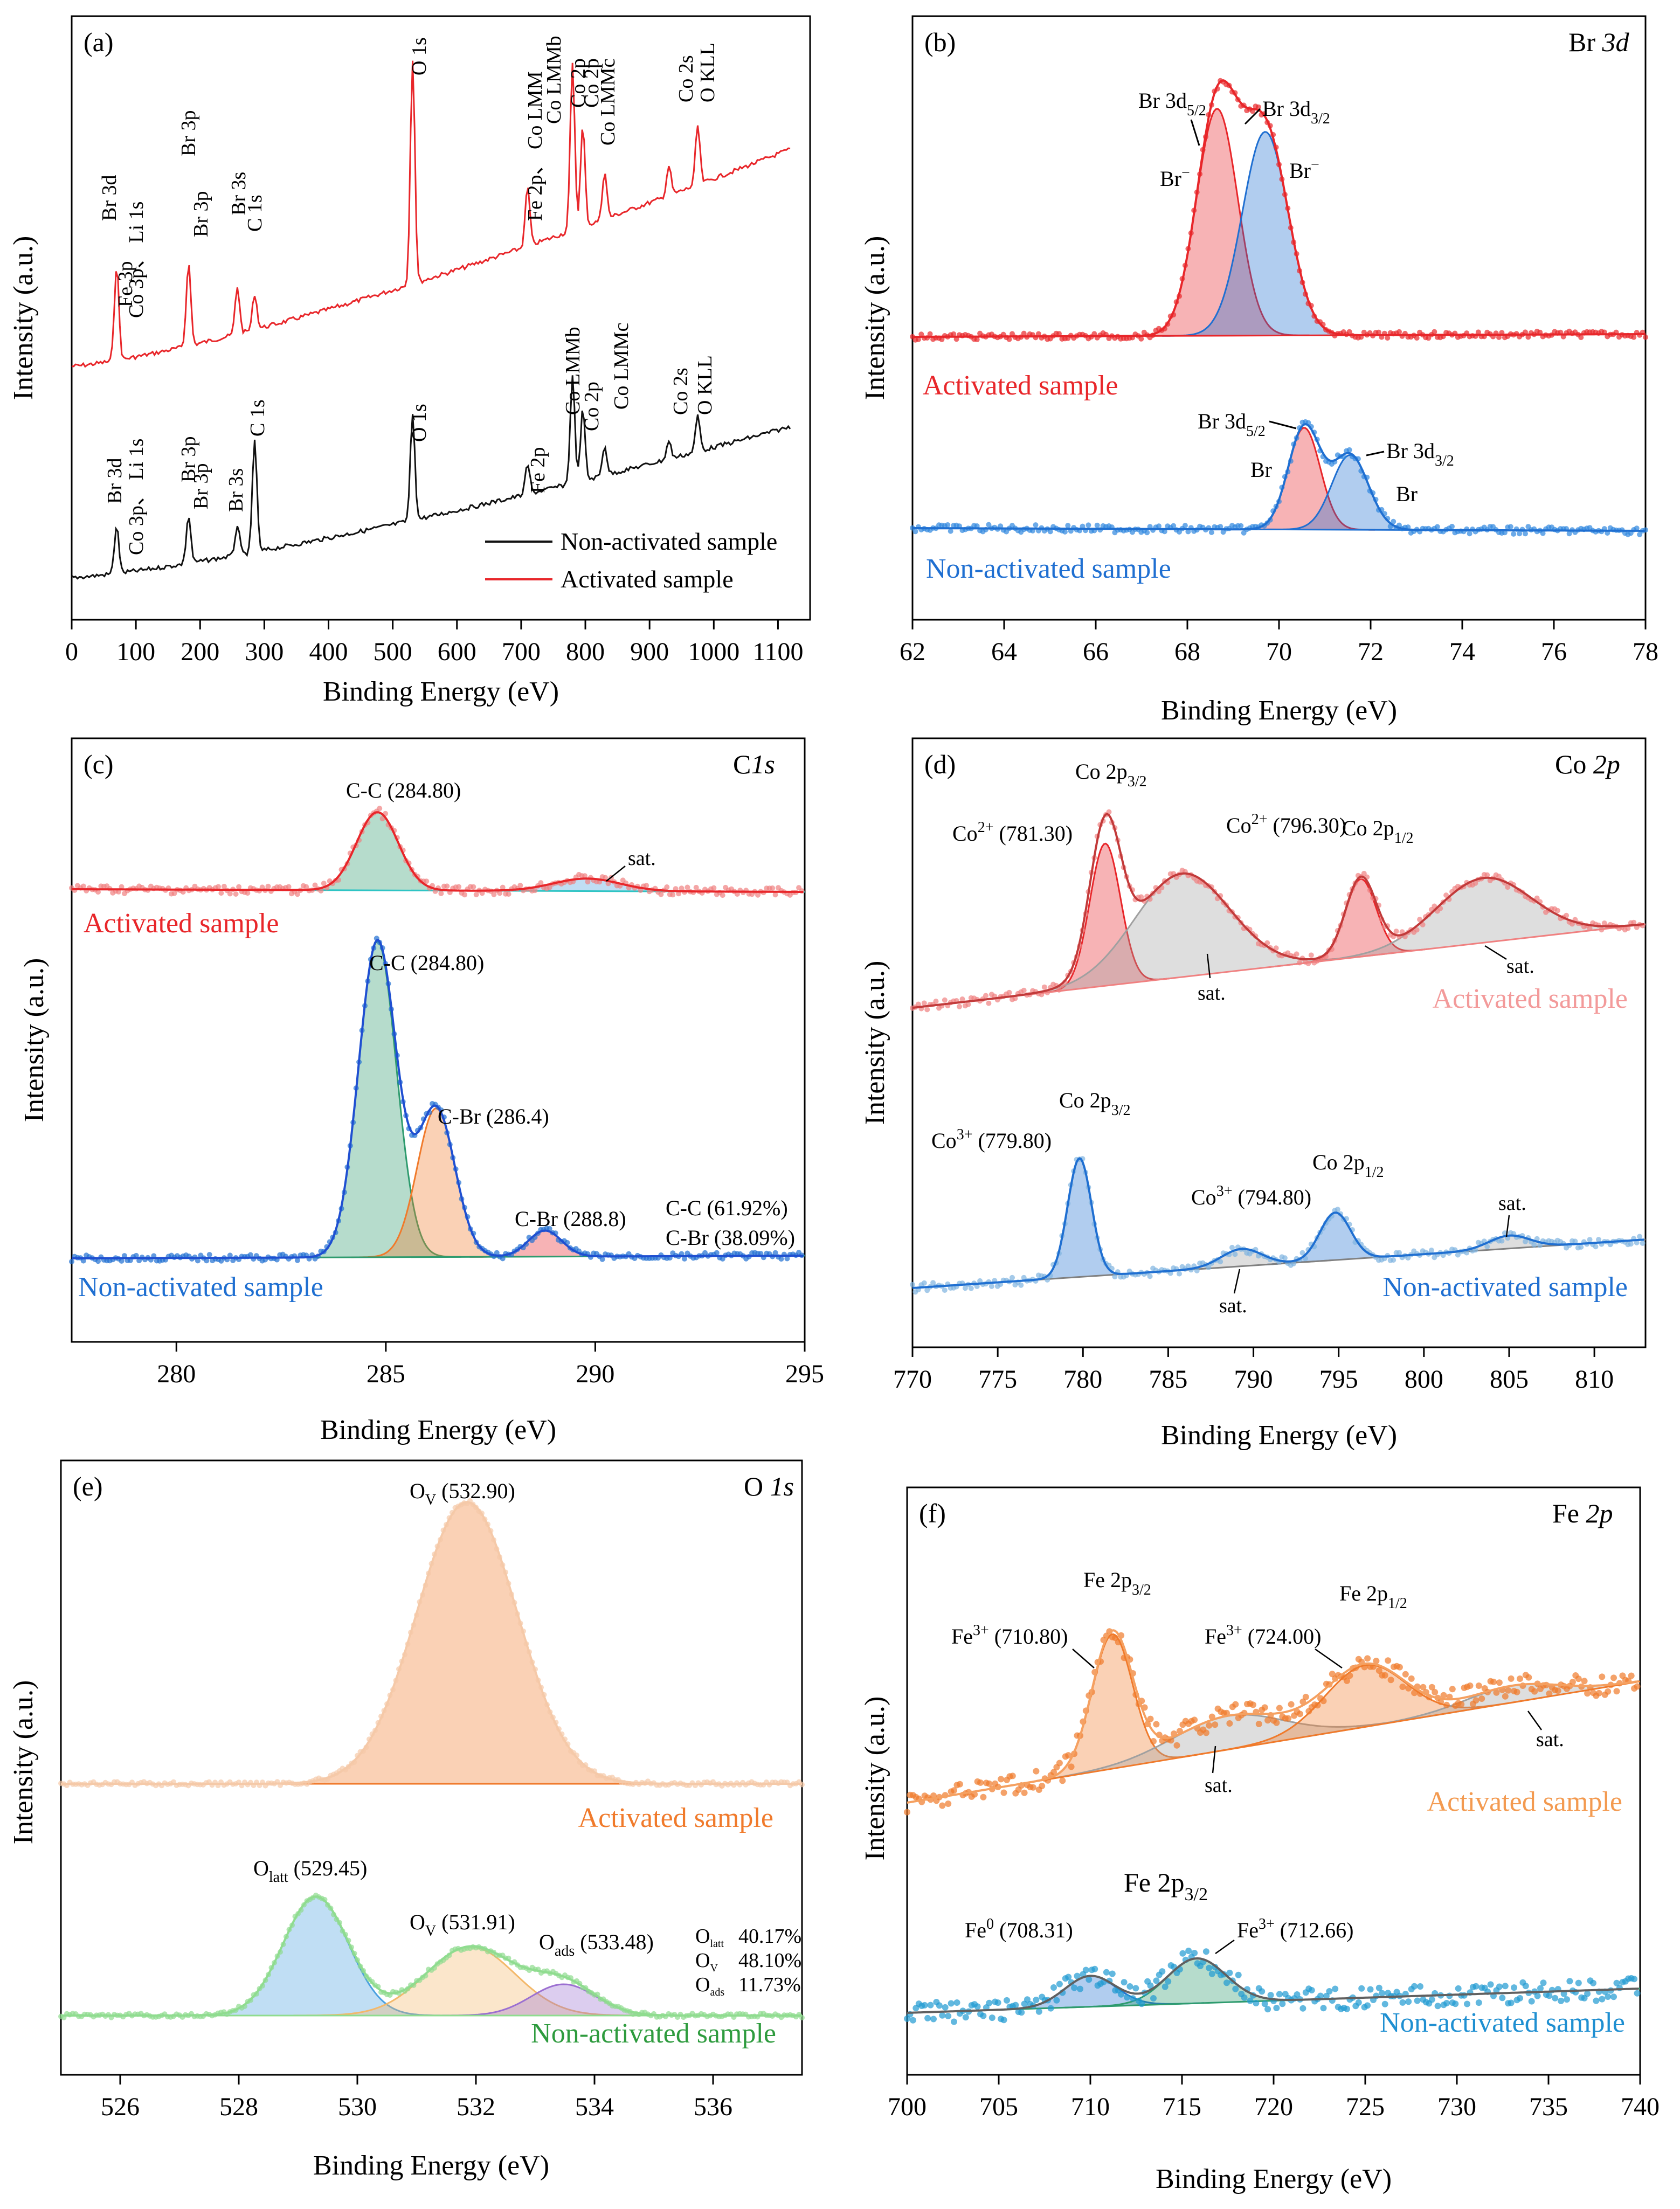  What do you see at coordinates (1286, 824) in the screenshot?
I see `d-a-co2-2: Co2+ (796.30)` at bounding box center [1286, 824].